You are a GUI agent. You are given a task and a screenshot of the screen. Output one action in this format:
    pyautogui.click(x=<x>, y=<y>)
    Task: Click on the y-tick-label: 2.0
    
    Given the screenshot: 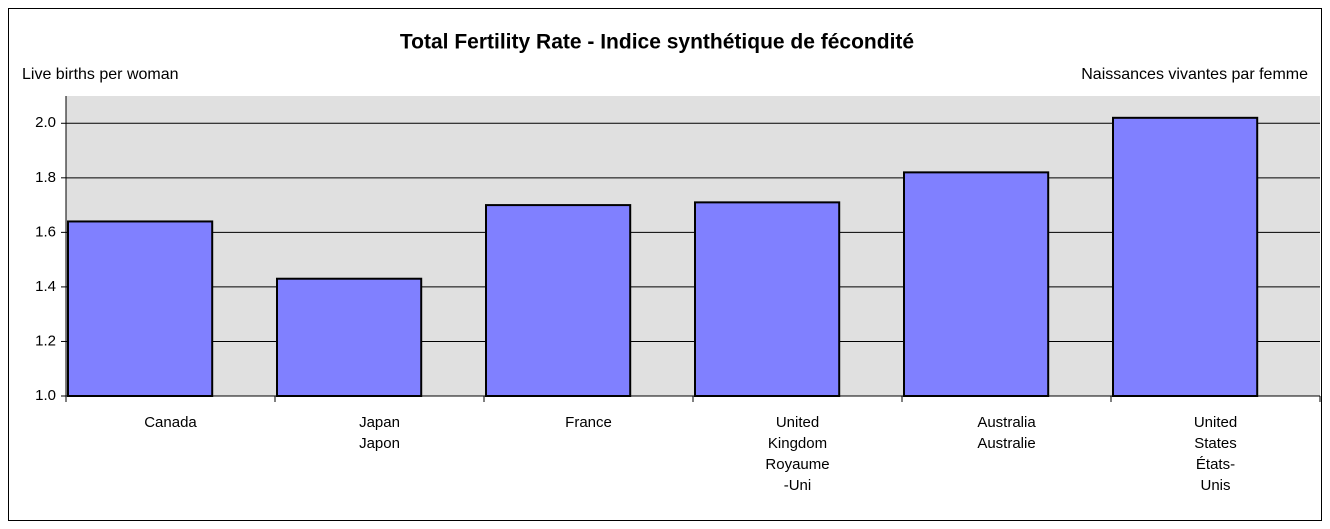 What is the action you would take?
    pyautogui.click(x=45, y=122)
    